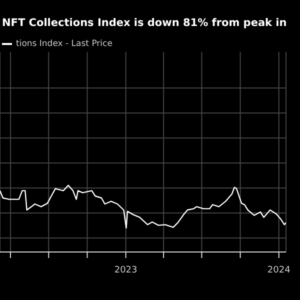 The height and width of the screenshot is (300, 300). What do you see at coordinates (126, 270) in the screenshot?
I see `x-tick-label: 2023` at bounding box center [126, 270].